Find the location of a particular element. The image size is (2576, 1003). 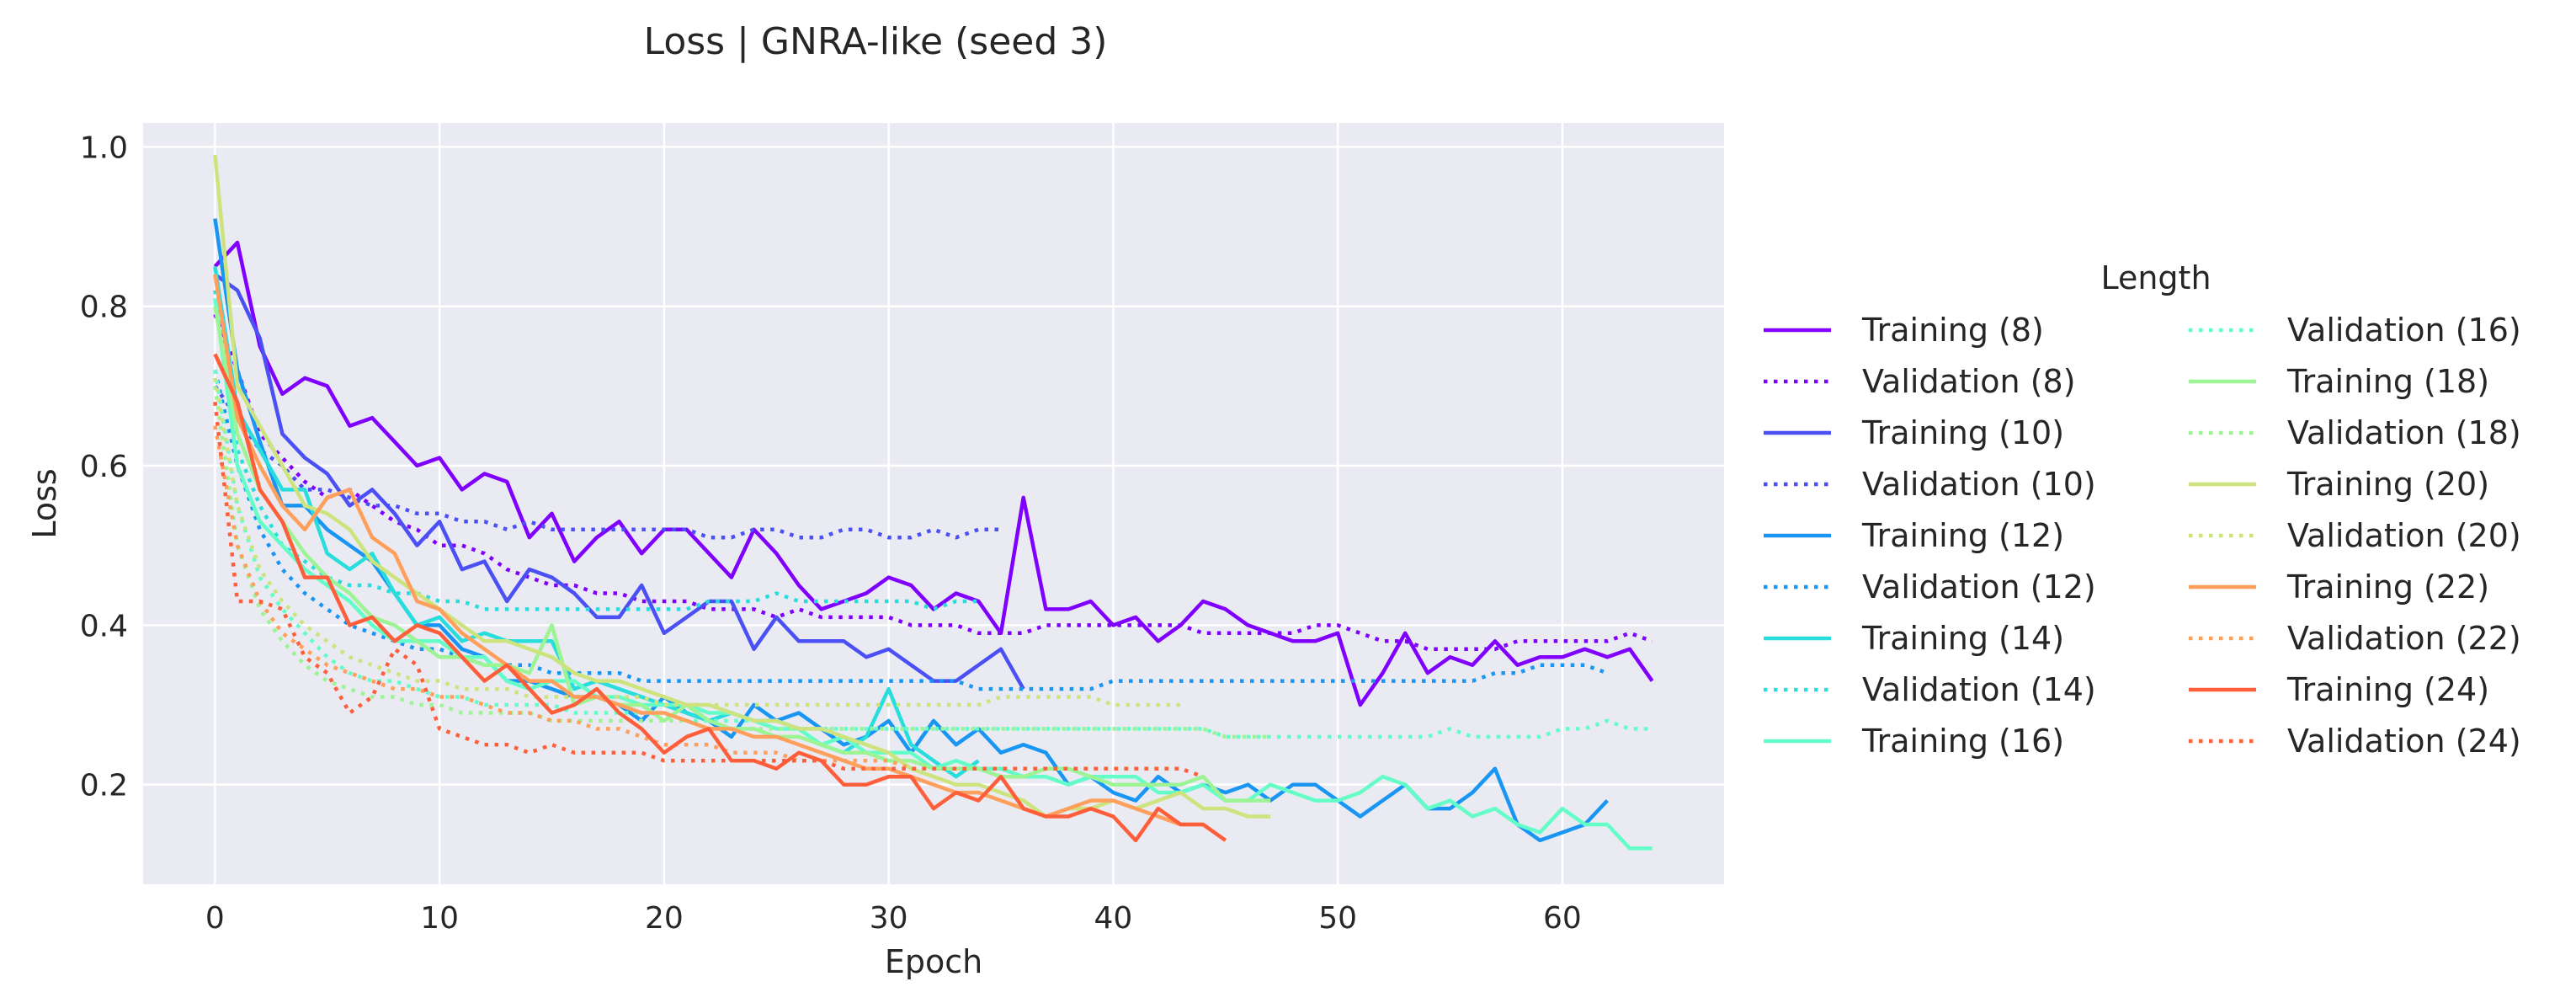

legend-entry-validation-18: Validation (18) is located at coordinates (2404, 432).